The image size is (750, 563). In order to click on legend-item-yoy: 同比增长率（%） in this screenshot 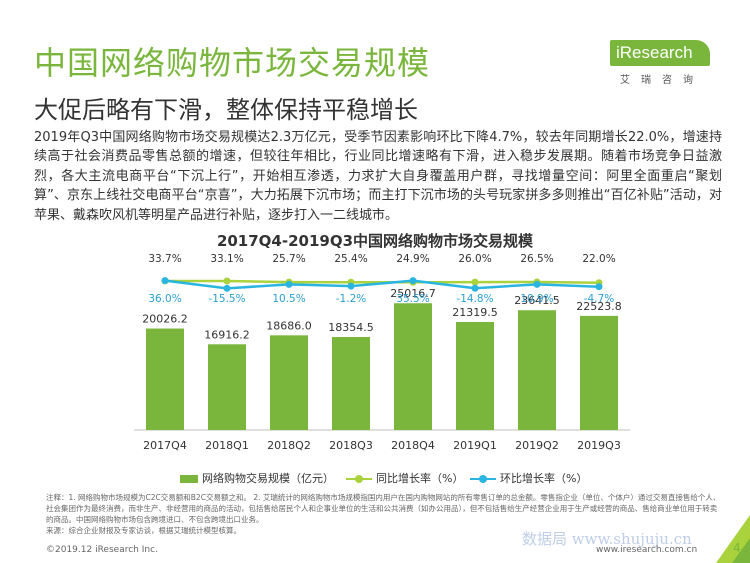, I will do `click(404, 478)`.